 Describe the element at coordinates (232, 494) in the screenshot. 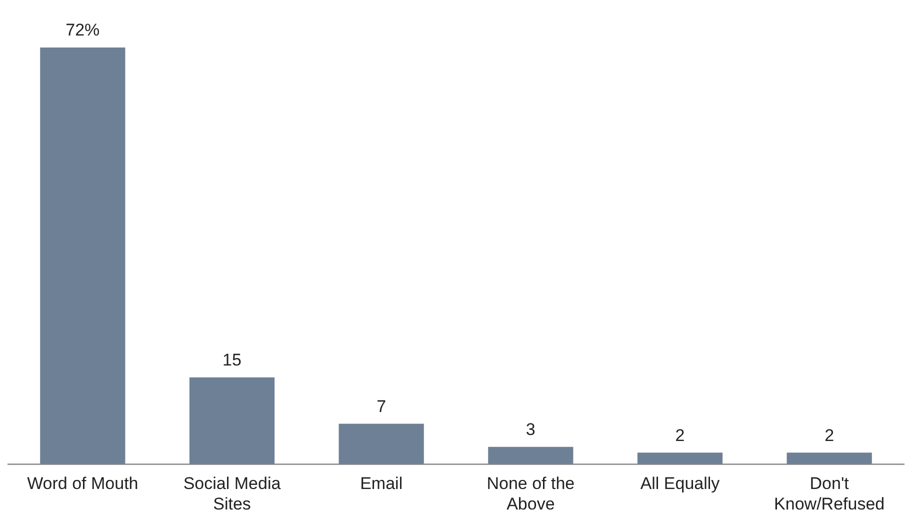

I see `x-tick-label: Social Media Sites` at that location.